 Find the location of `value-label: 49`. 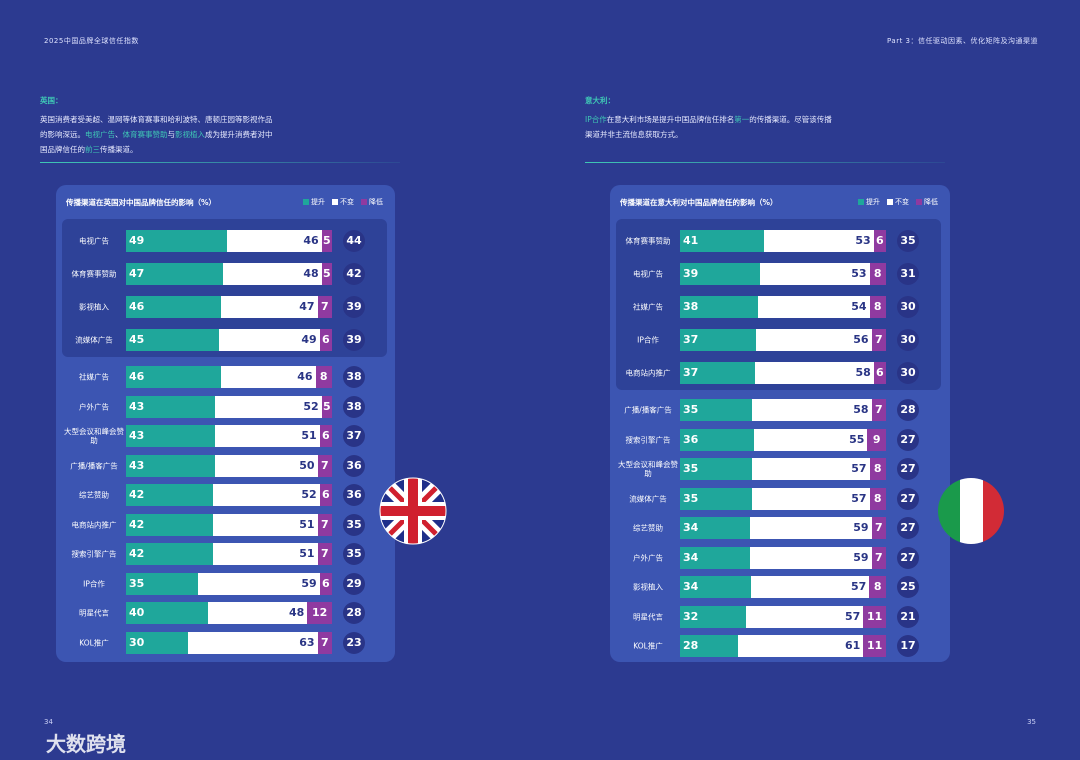

value-label: 49 is located at coordinates (309, 339).